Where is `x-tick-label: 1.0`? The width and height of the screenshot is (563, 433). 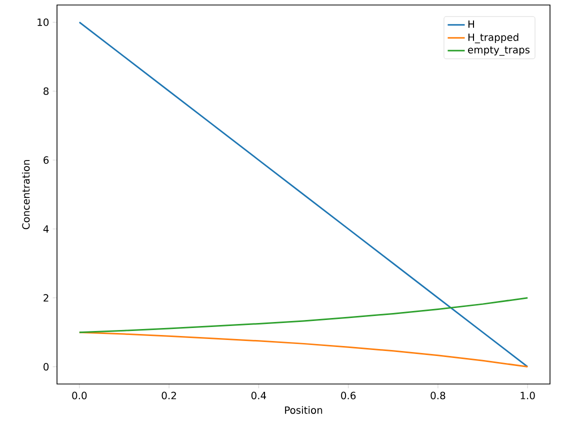 x-tick-label: 1.0 is located at coordinates (527, 396).